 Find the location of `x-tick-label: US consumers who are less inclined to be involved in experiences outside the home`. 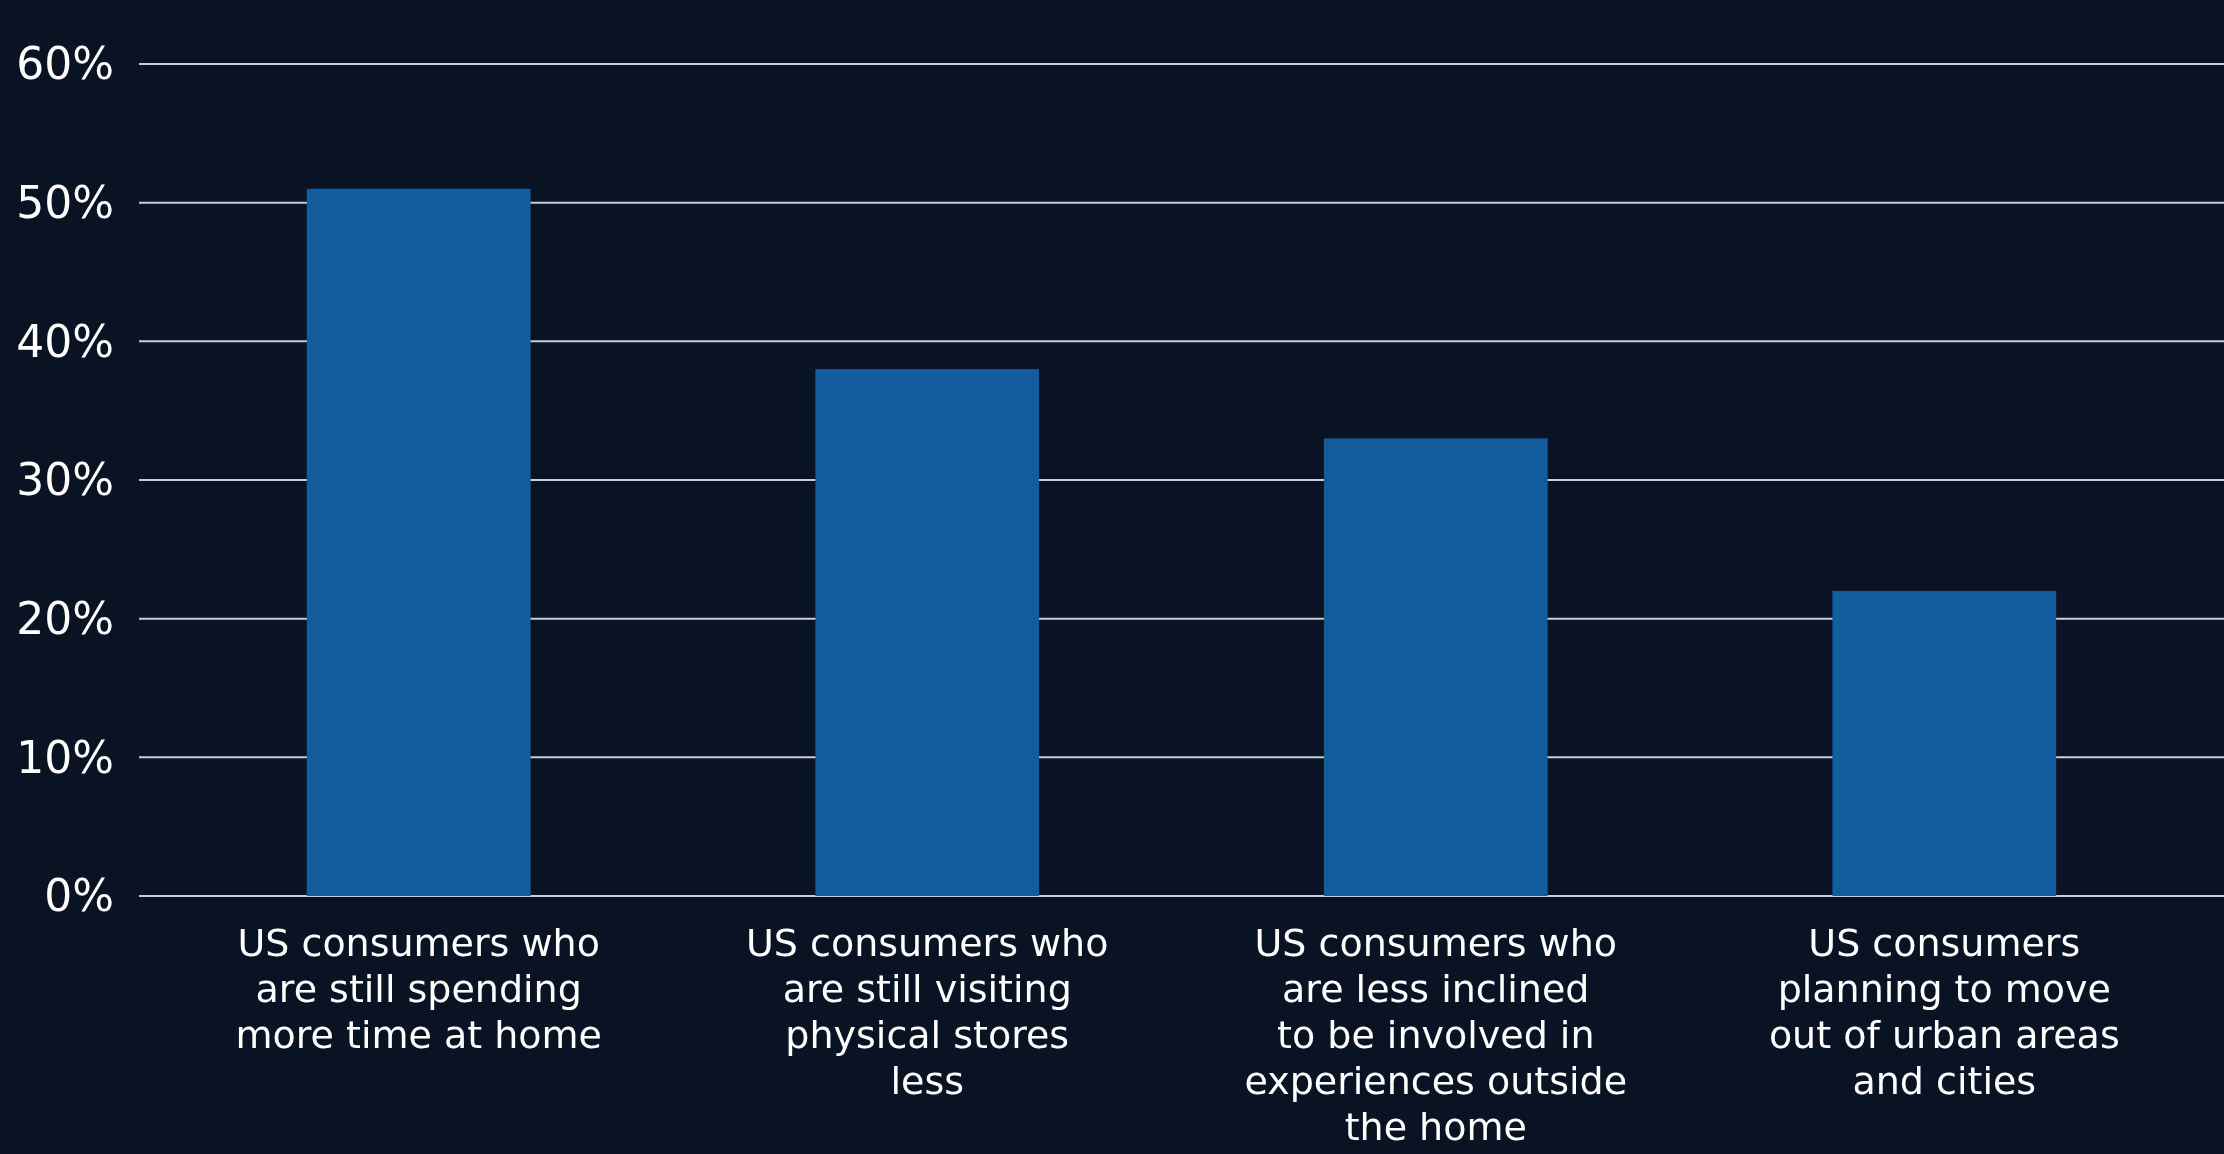

x-tick-label: US consumers who are less inclined to be involved in experiences outside the home is located at coordinates (1436, 1035).